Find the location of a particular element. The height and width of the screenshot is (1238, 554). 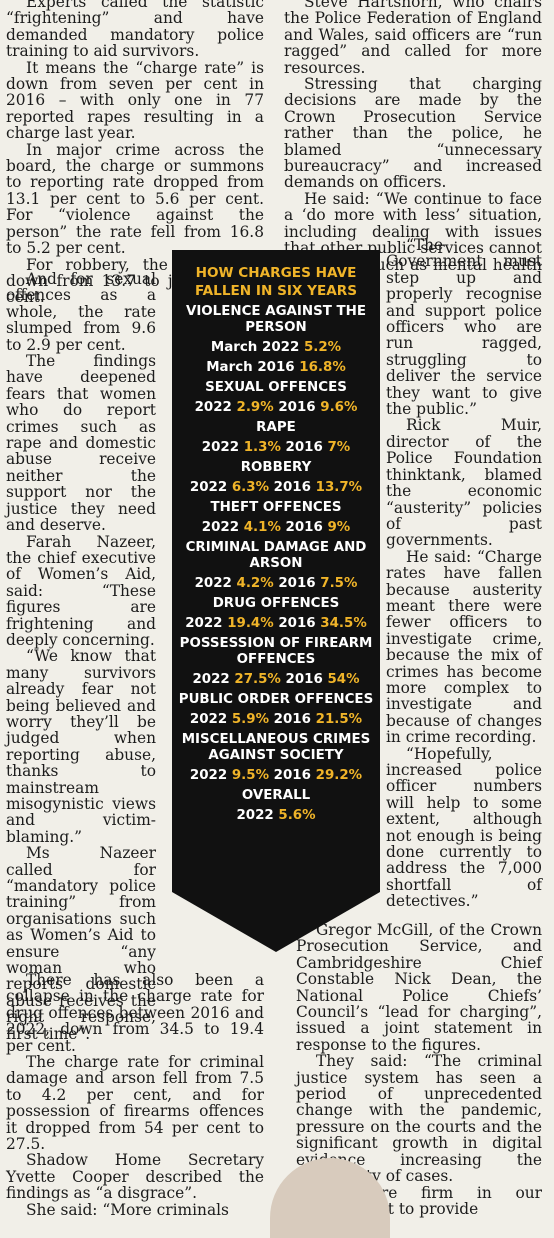

overall-row: 2022 5.6% is located at coordinates (276, 816).